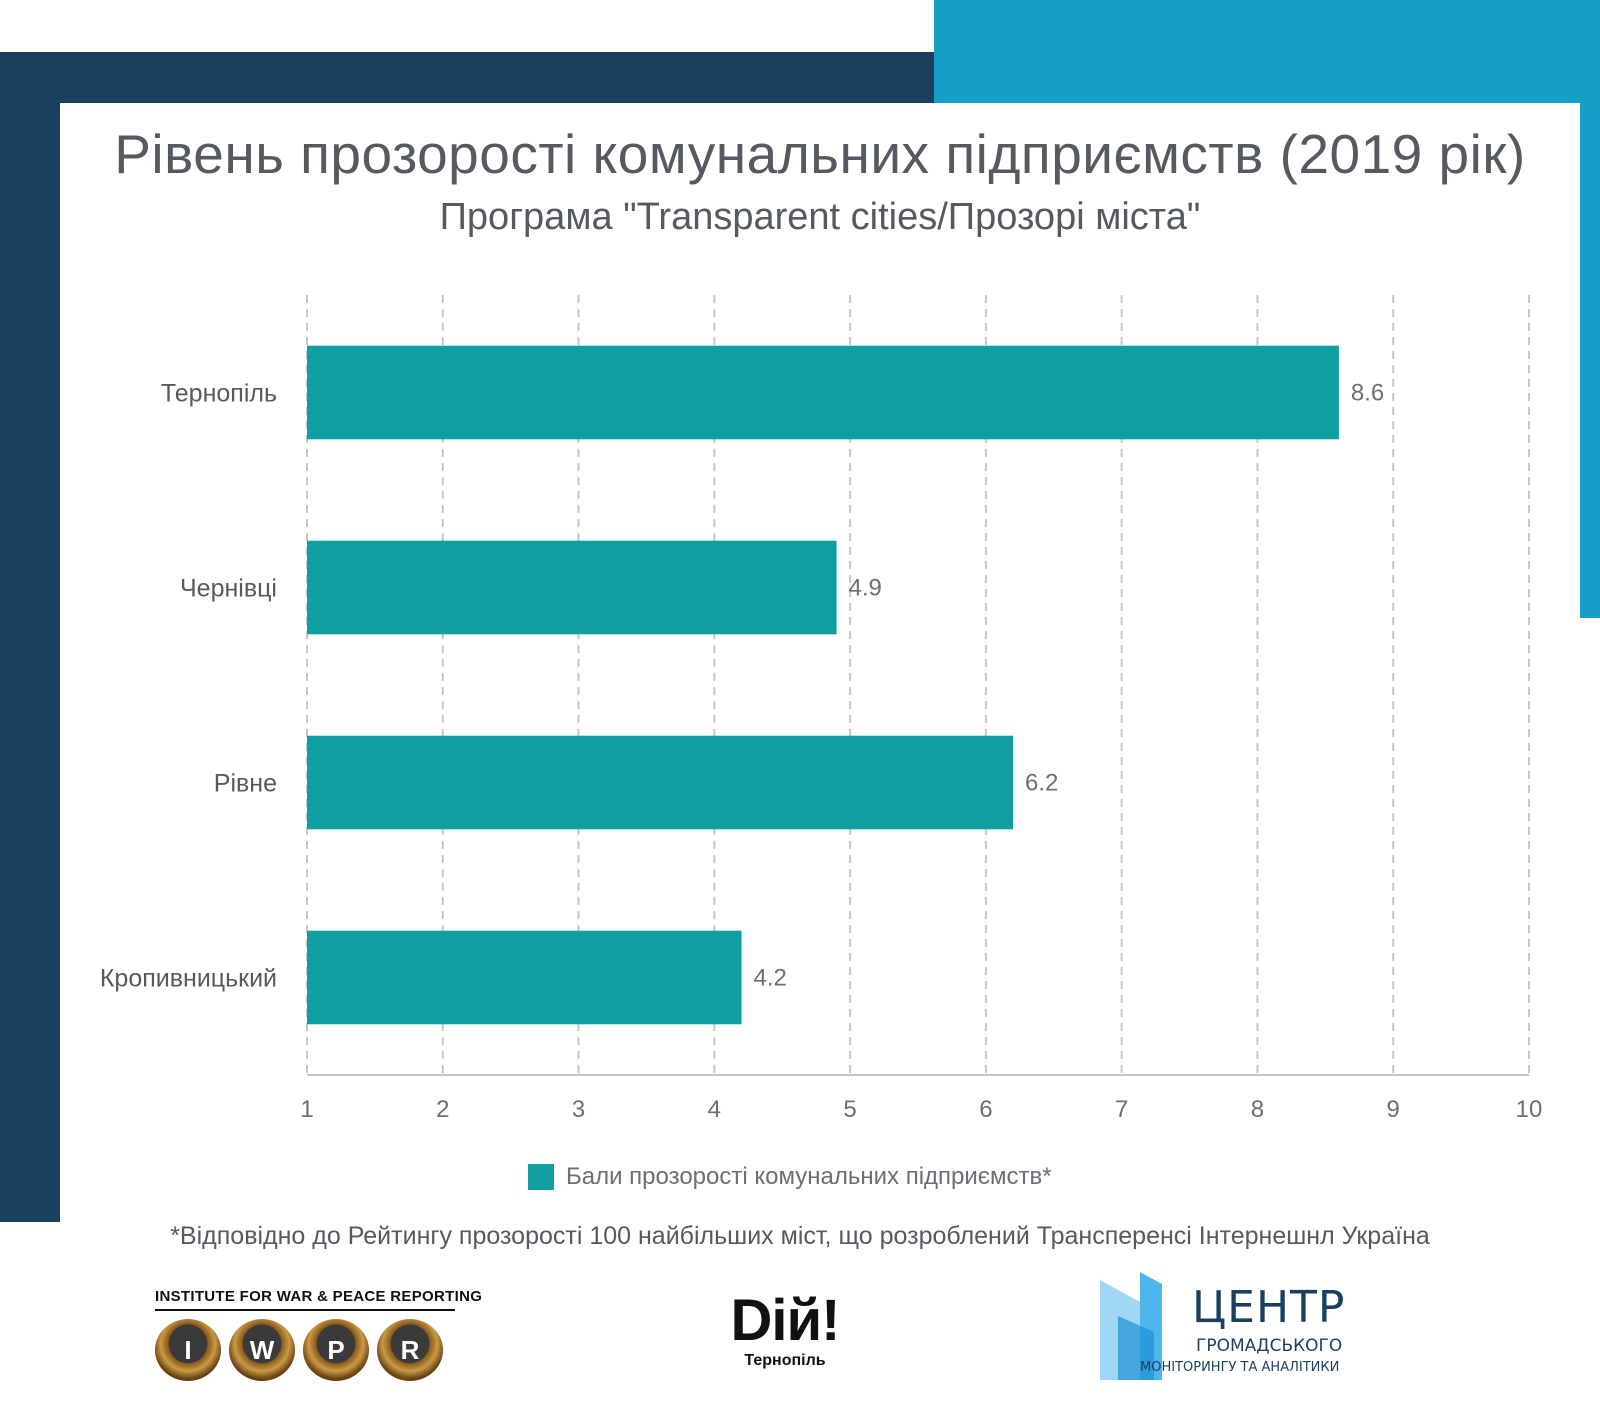  Describe the element at coordinates (219, 394) in the screenshot. I see `category-label: Тернопіль` at that location.